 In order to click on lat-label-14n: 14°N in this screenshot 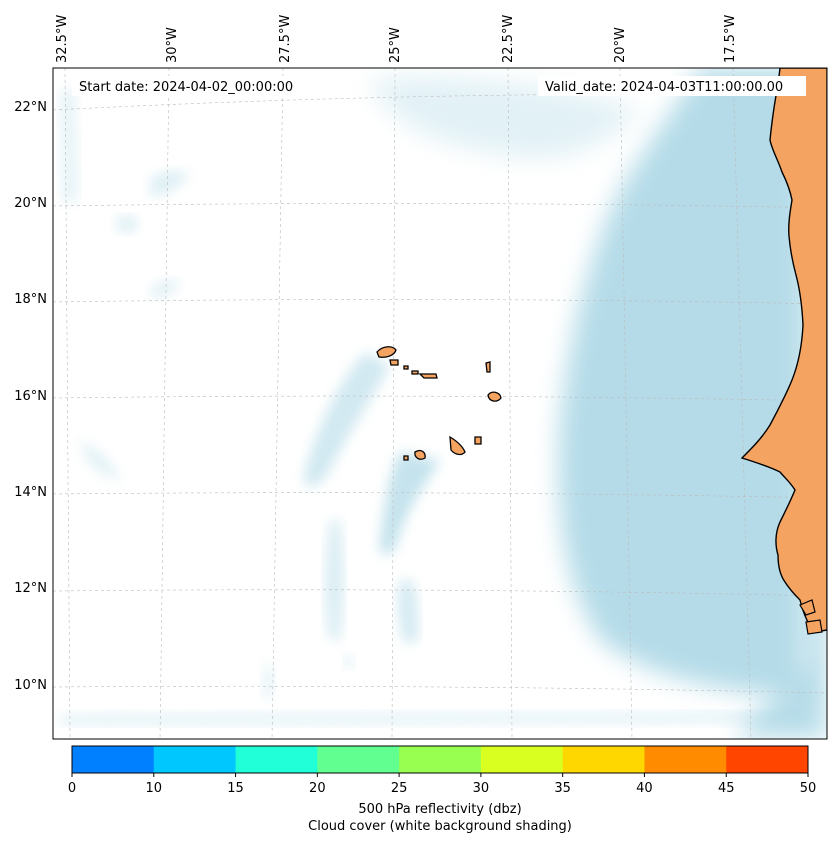, I will do `click(30, 492)`.